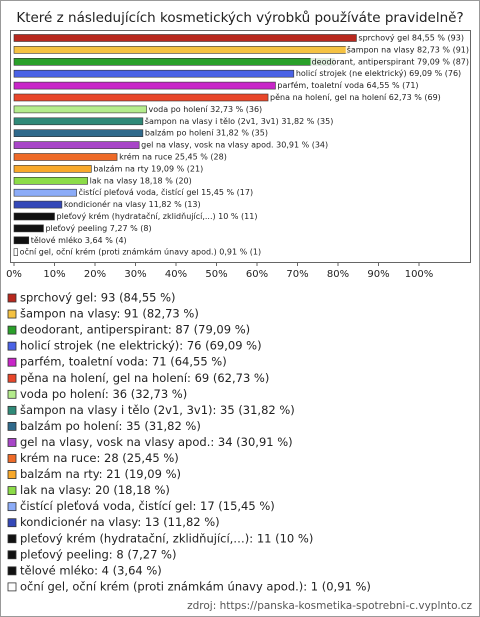 This screenshot has height=617, width=480. Describe the element at coordinates (98, 554) in the screenshot. I see `legend-label: pleťový peeling: 8 (7,27 %)` at that location.